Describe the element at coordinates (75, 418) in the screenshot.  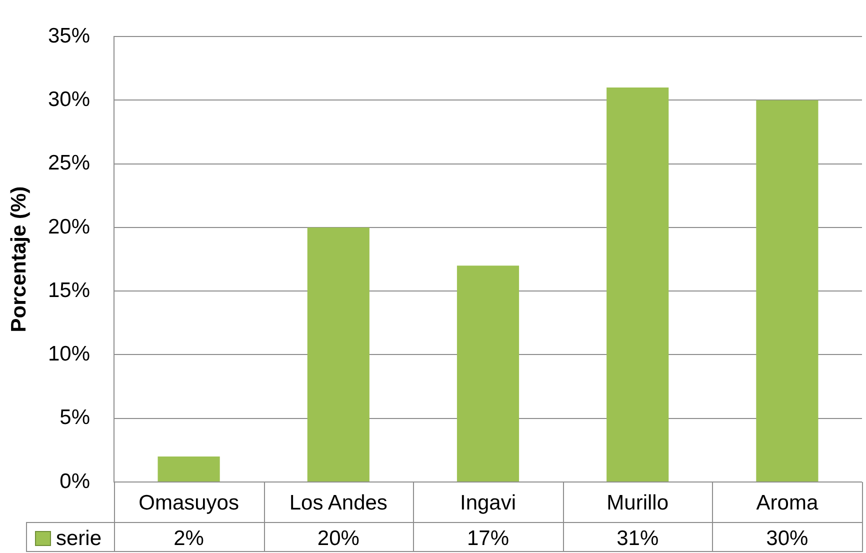
I see `y-tick-label: 5%` at that location.